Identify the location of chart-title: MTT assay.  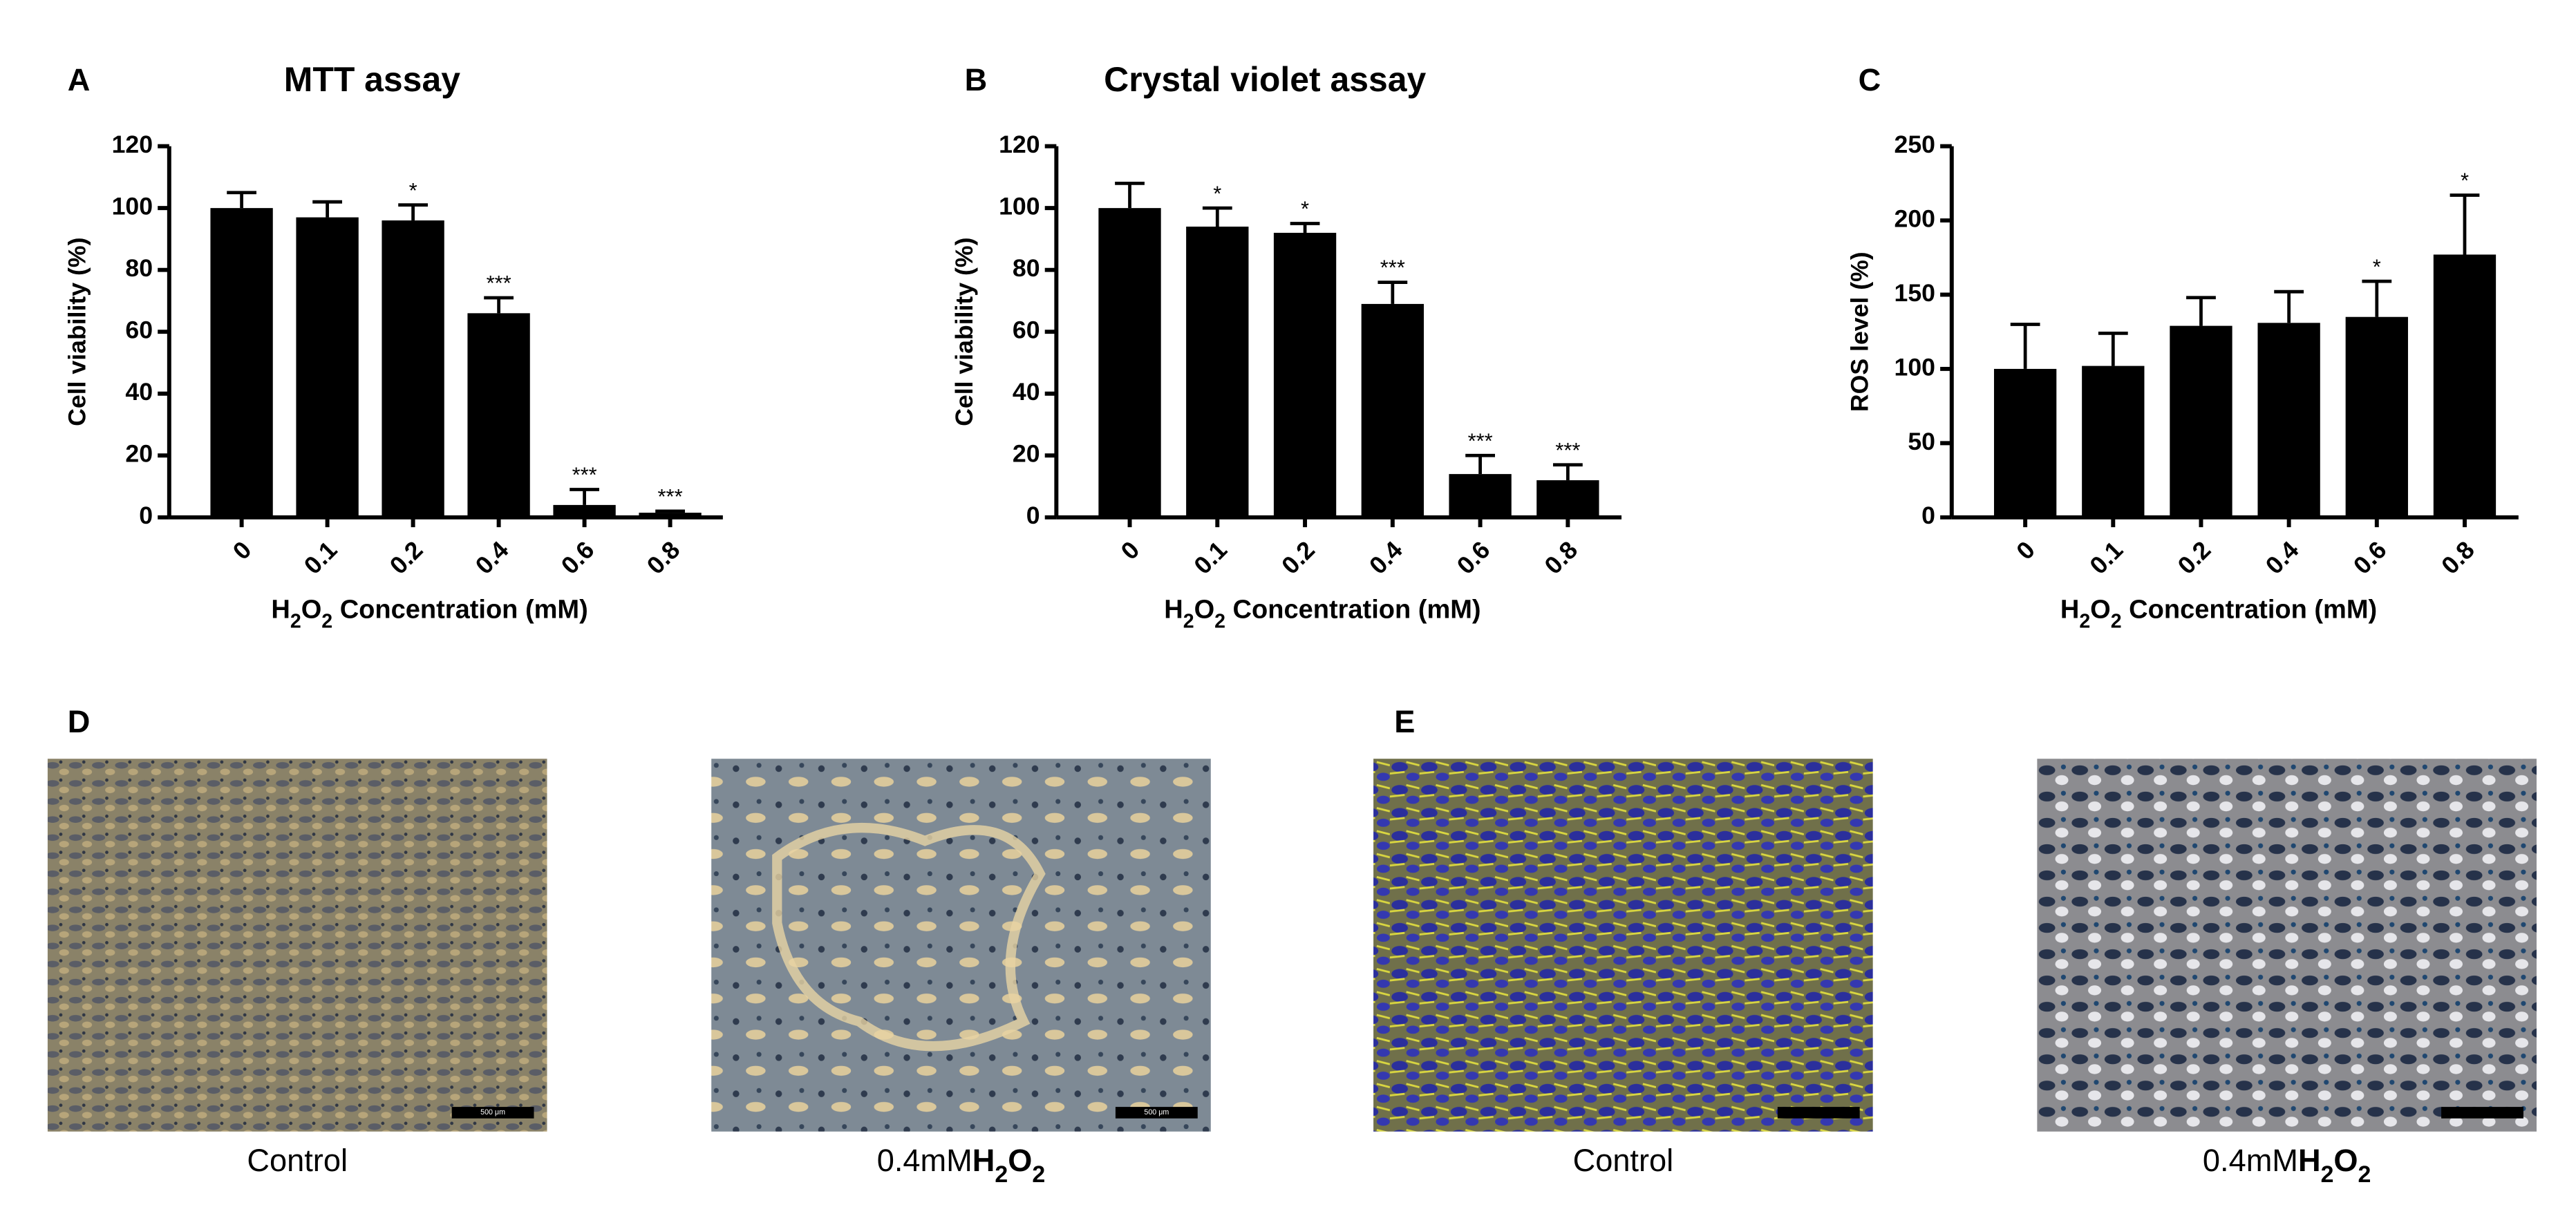
(372, 80).